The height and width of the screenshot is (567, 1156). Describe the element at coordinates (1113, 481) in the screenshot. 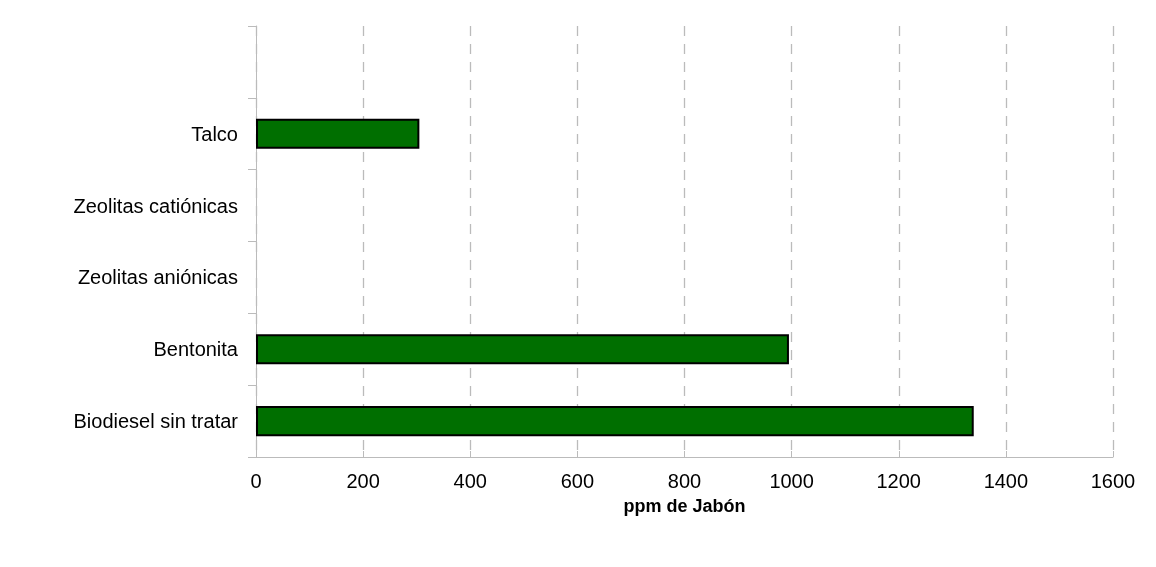

I see `x-tick-label: 1600` at that location.